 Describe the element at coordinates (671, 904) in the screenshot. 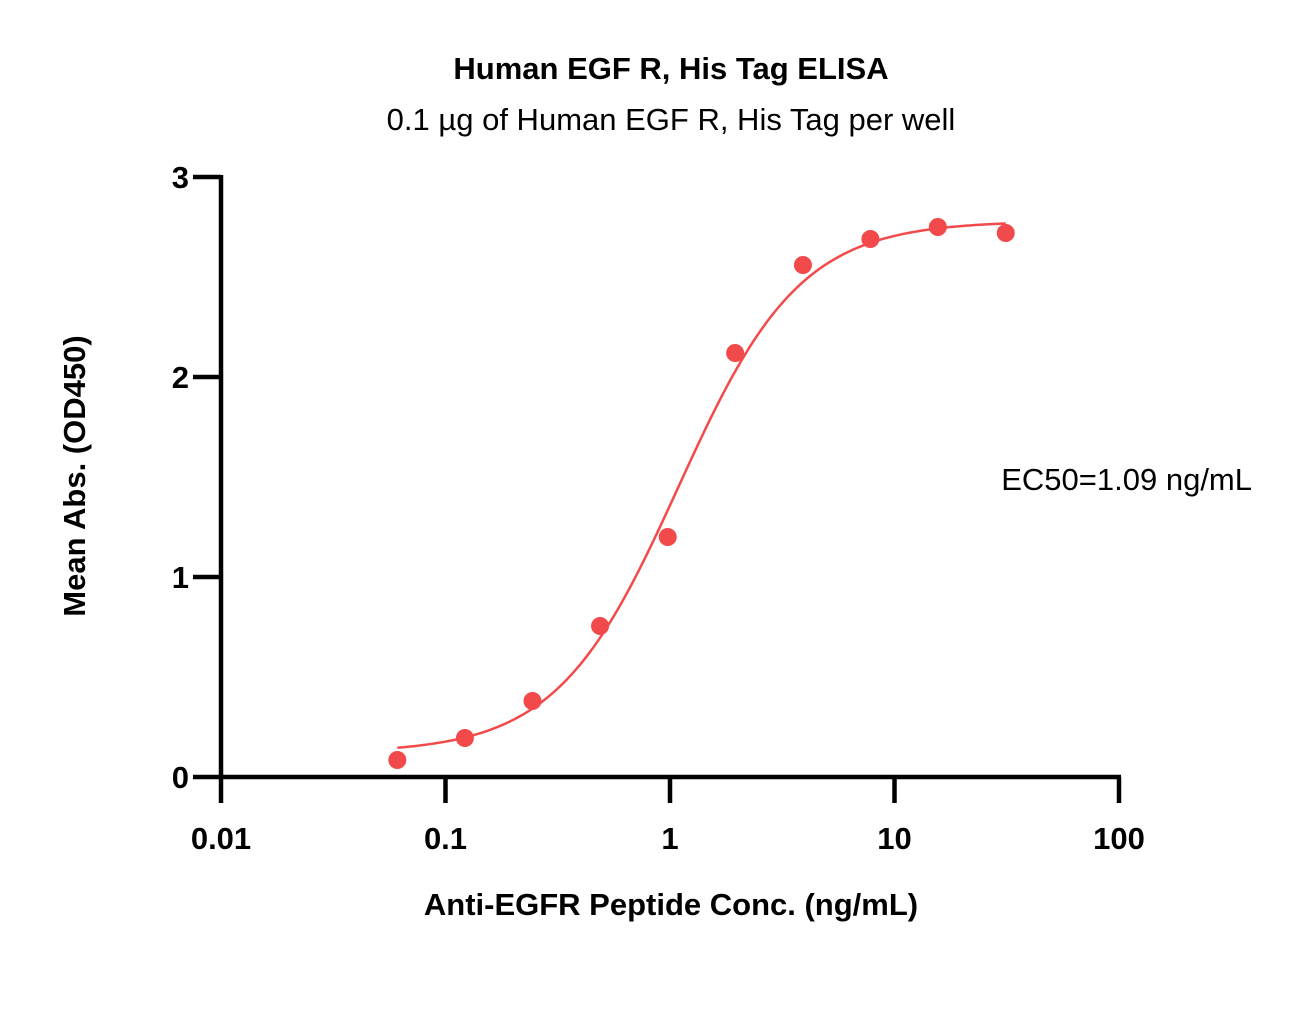

I see `x-axis-label: Anti-EGFR Peptide Conc. (ng/mL)` at that location.